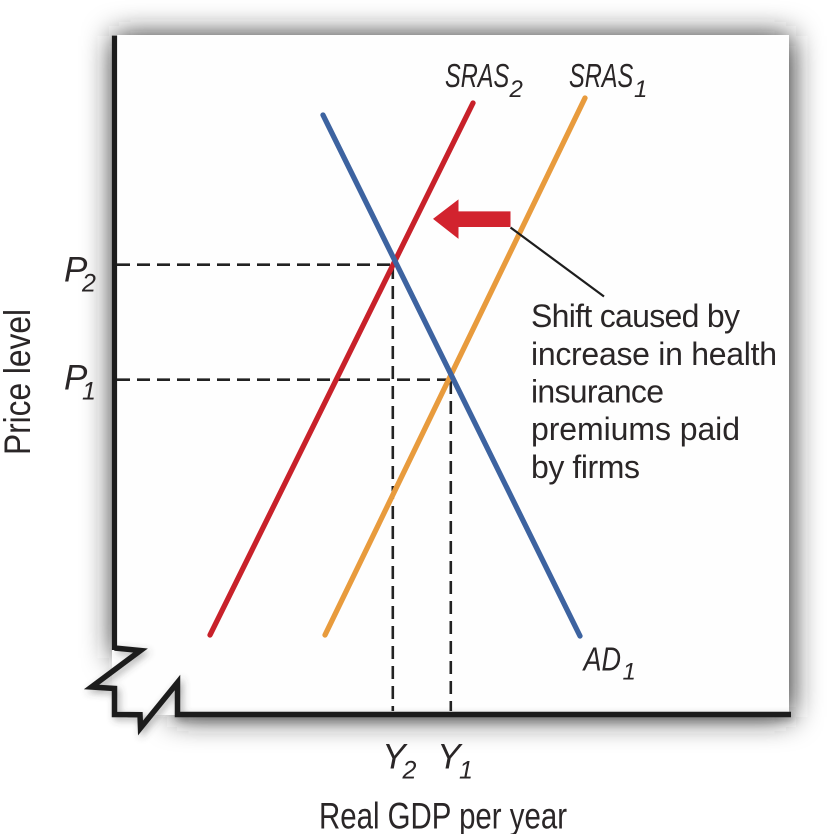  I want to click on svg-text: premiums paid, so click(635, 429).